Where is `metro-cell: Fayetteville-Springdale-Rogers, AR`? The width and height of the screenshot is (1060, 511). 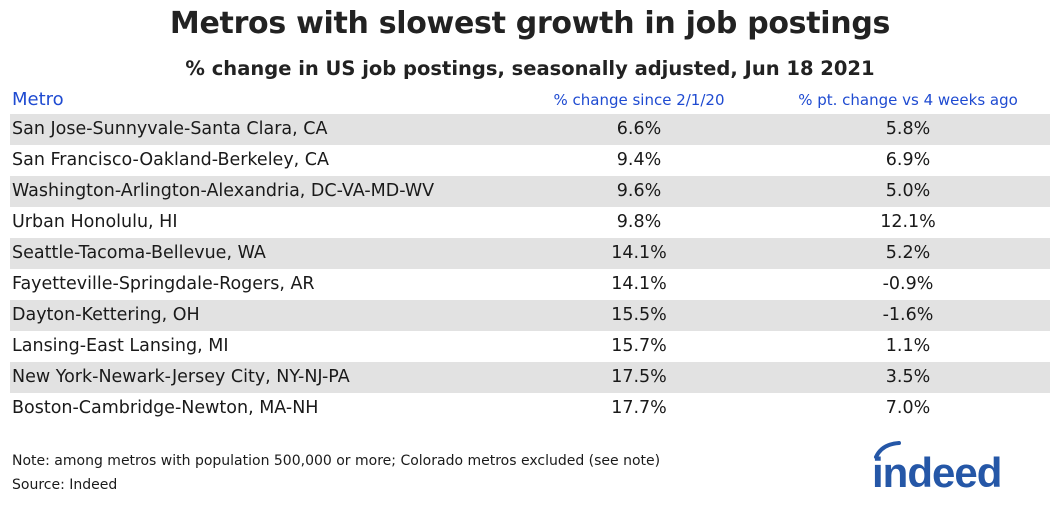 metro-cell: Fayetteville-Springdale-Rogers, AR is located at coordinates (163, 284).